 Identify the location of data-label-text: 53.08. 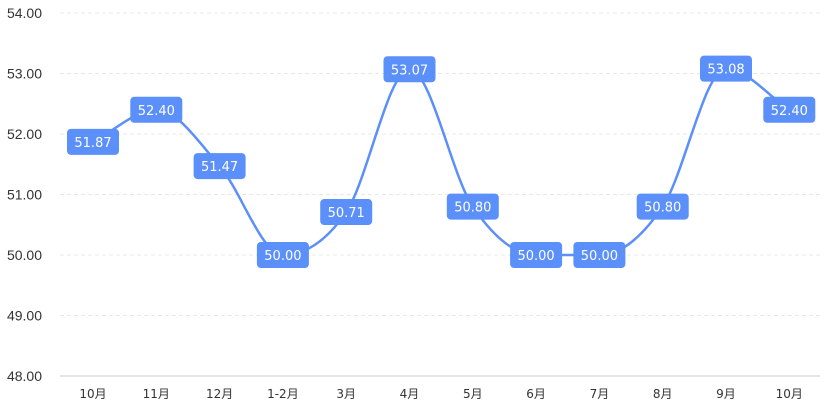
(725, 70).